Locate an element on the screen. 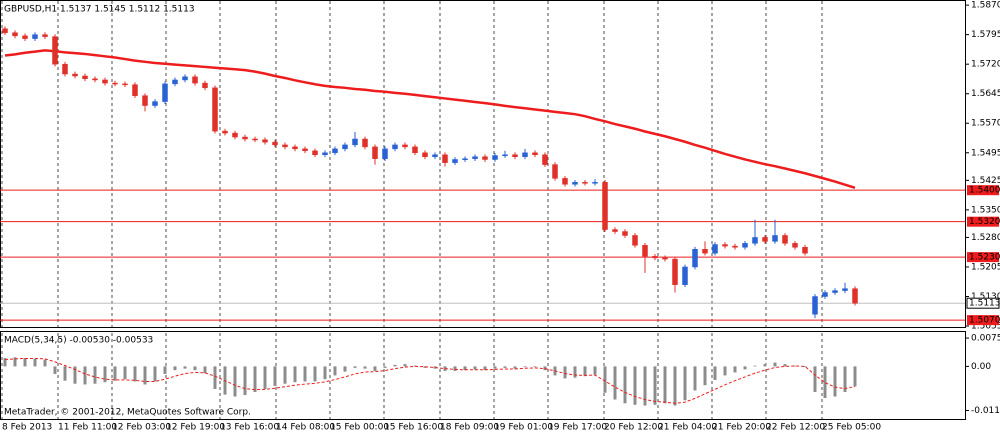  y-tick-label: 1.5280 is located at coordinates (985, 238).